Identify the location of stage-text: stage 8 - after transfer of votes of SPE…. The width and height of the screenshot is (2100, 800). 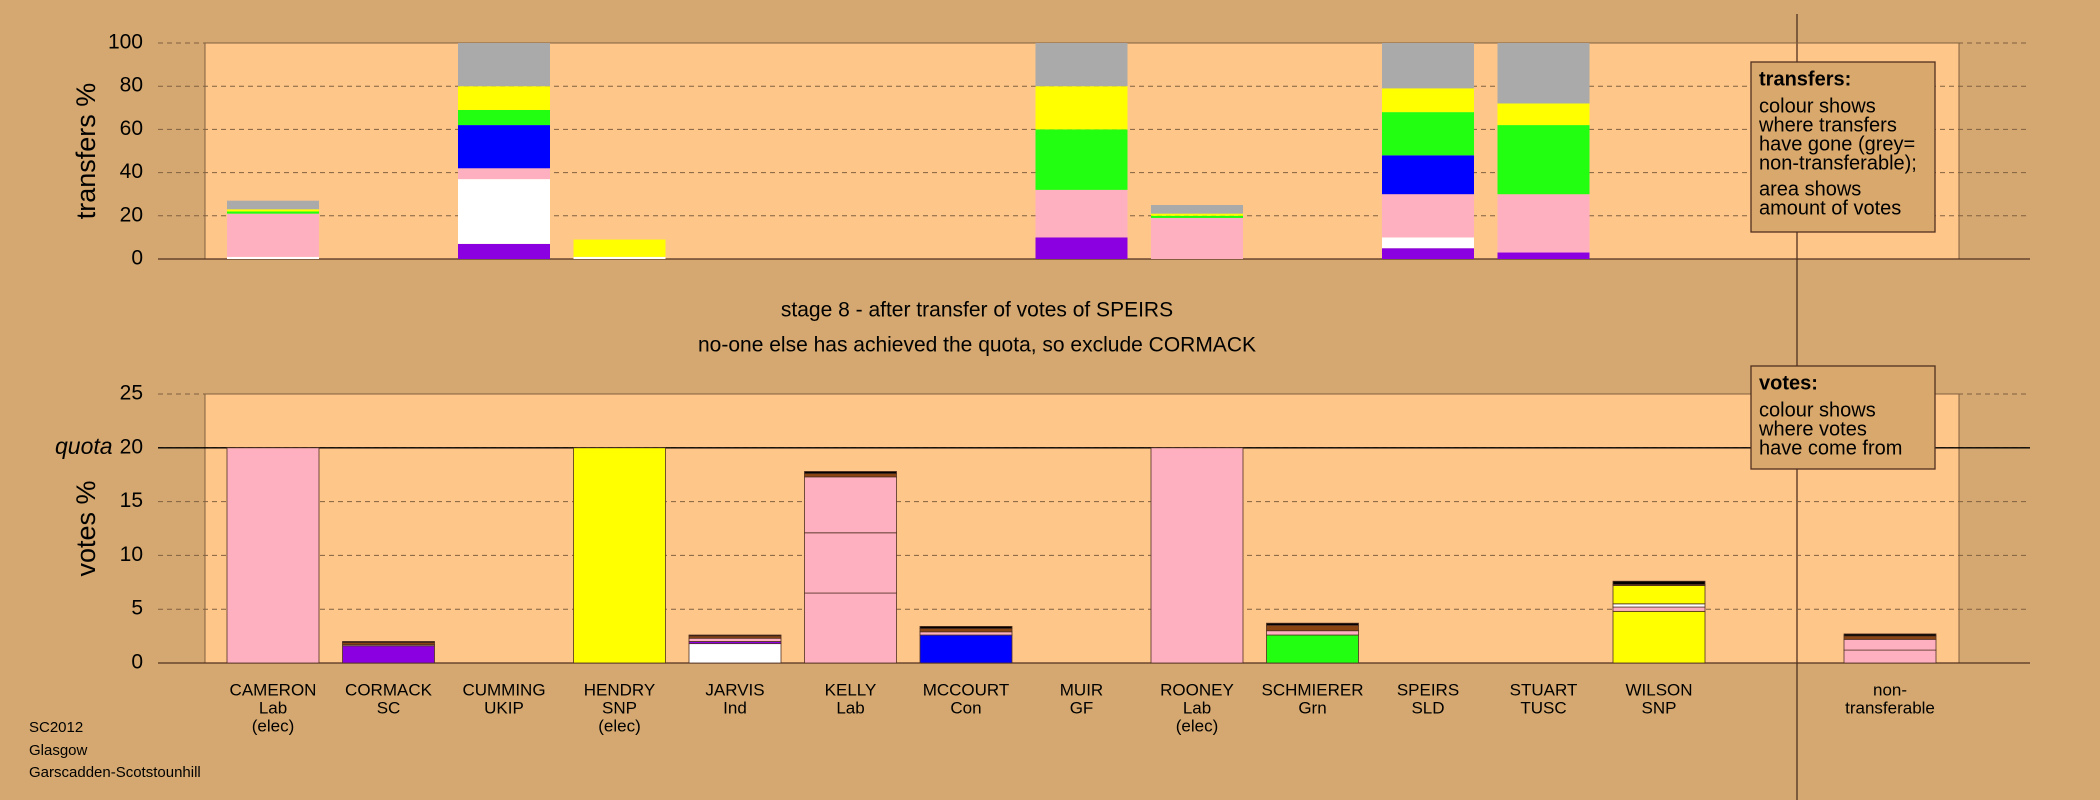
(977, 310).